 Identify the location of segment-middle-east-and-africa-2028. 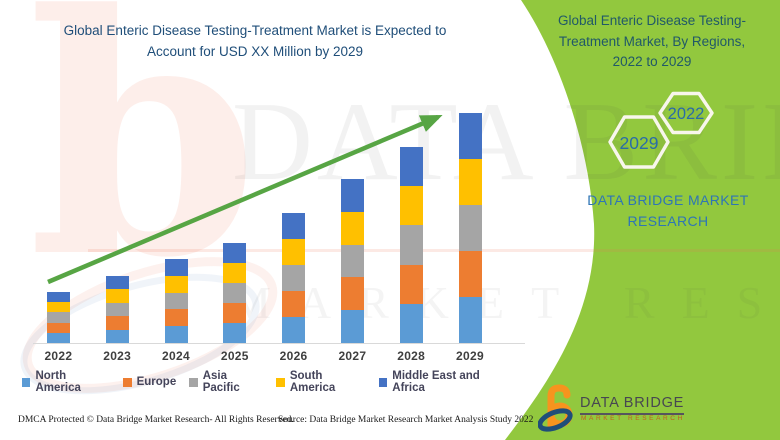
(411, 167).